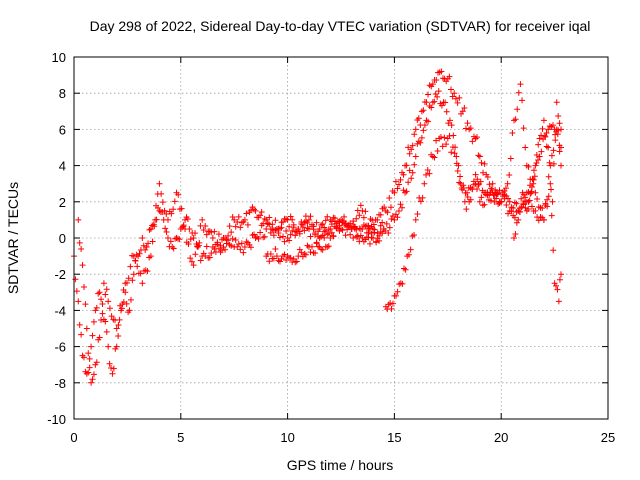  What do you see at coordinates (62, 166) in the screenshot?
I see `y-tick-label: 4` at bounding box center [62, 166].